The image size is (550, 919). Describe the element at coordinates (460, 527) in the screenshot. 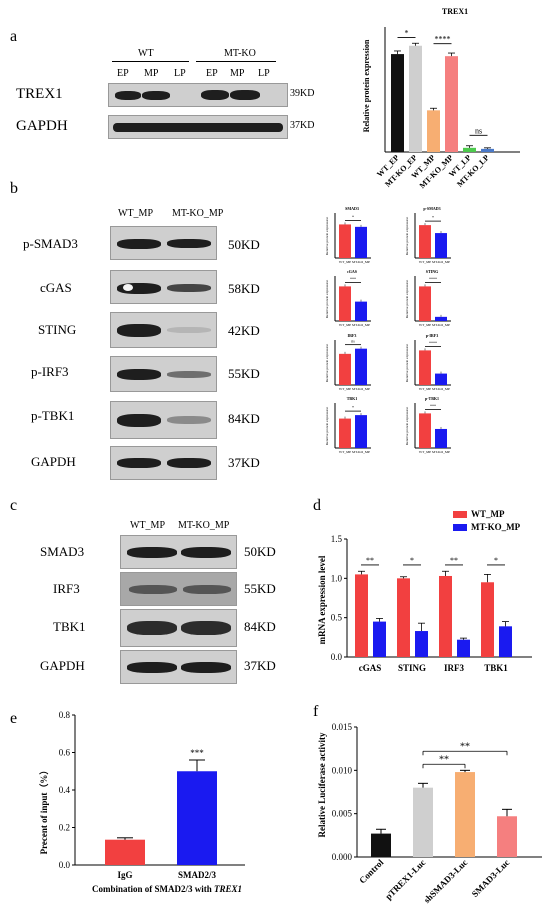

I see `legend-swatch` at that location.